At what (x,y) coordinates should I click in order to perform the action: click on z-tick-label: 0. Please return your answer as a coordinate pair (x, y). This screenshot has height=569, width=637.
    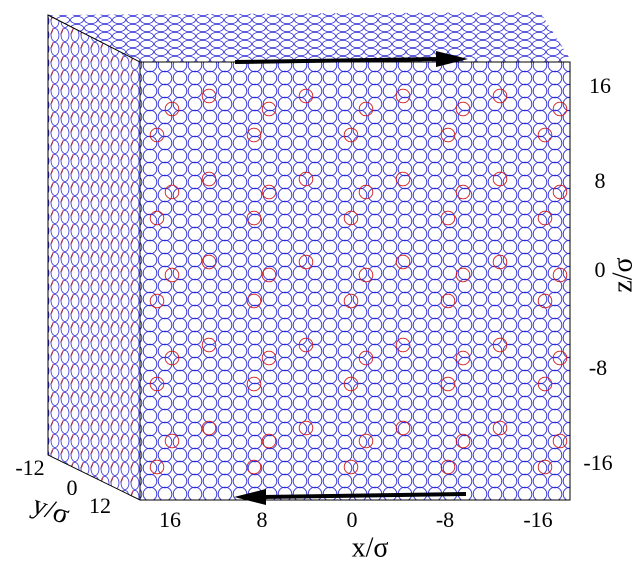
    Looking at the image, I should click on (600, 269).